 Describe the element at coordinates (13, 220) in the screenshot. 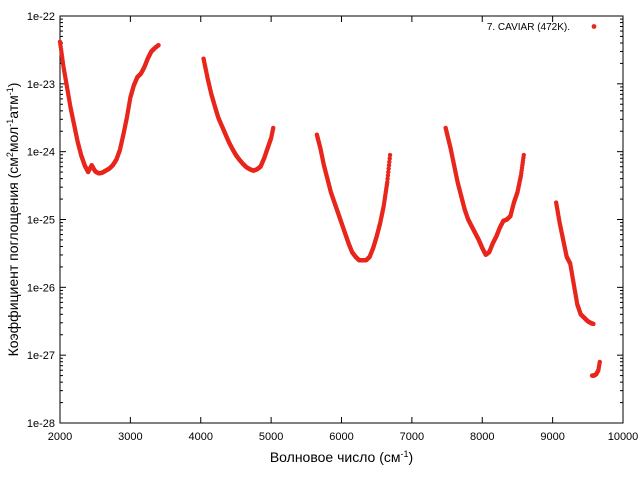

I see `y-axis-label: Коэффициент поглощения (см2мол-1атм-1)` at that location.